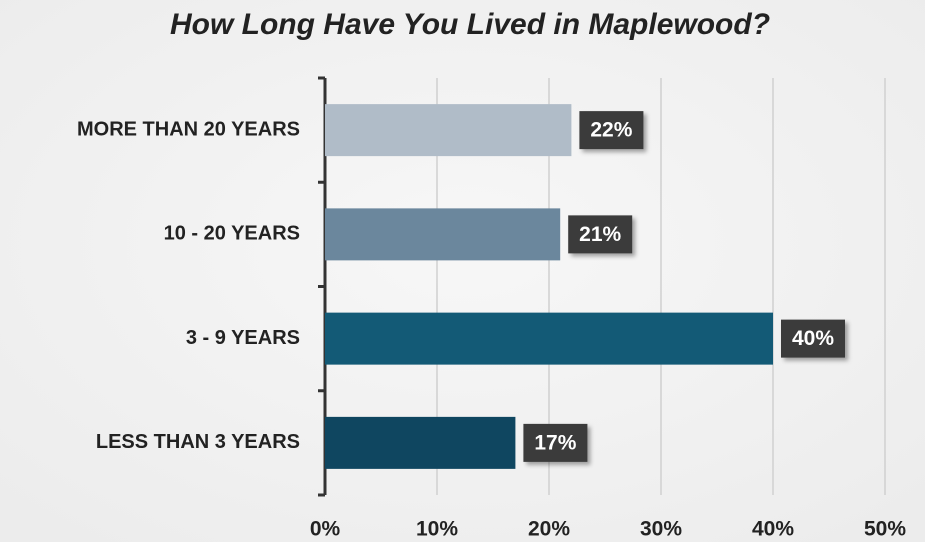 The height and width of the screenshot is (542, 925). Describe the element at coordinates (188, 129) in the screenshot. I see `y-tick-label: MORE THAN 20 YEARS` at that location.